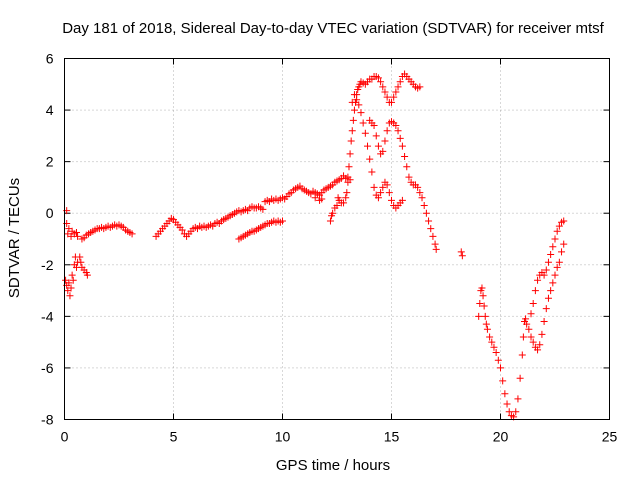  What do you see at coordinates (50, 162) in the screenshot?
I see `y-tick-label: 2` at bounding box center [50, 162].